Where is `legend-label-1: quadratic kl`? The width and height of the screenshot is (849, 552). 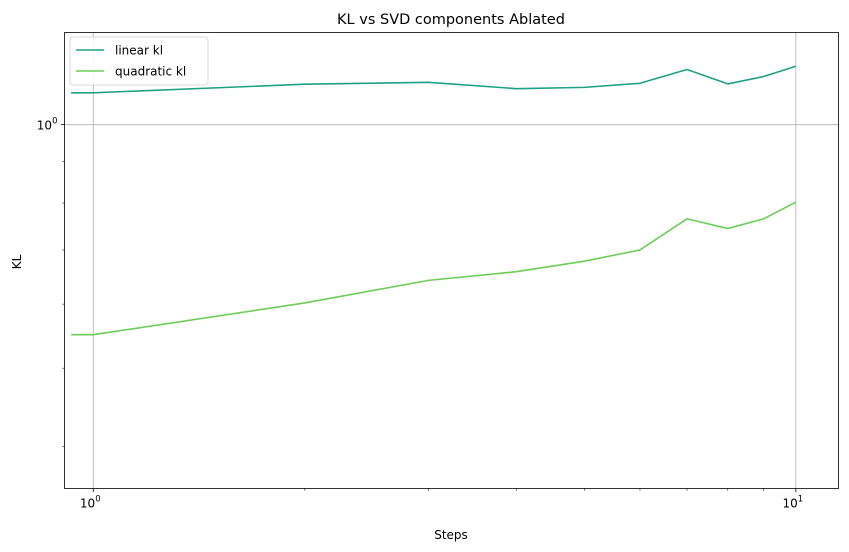
legend-label-1: quadratic kl is located at coordinates (150, 72).